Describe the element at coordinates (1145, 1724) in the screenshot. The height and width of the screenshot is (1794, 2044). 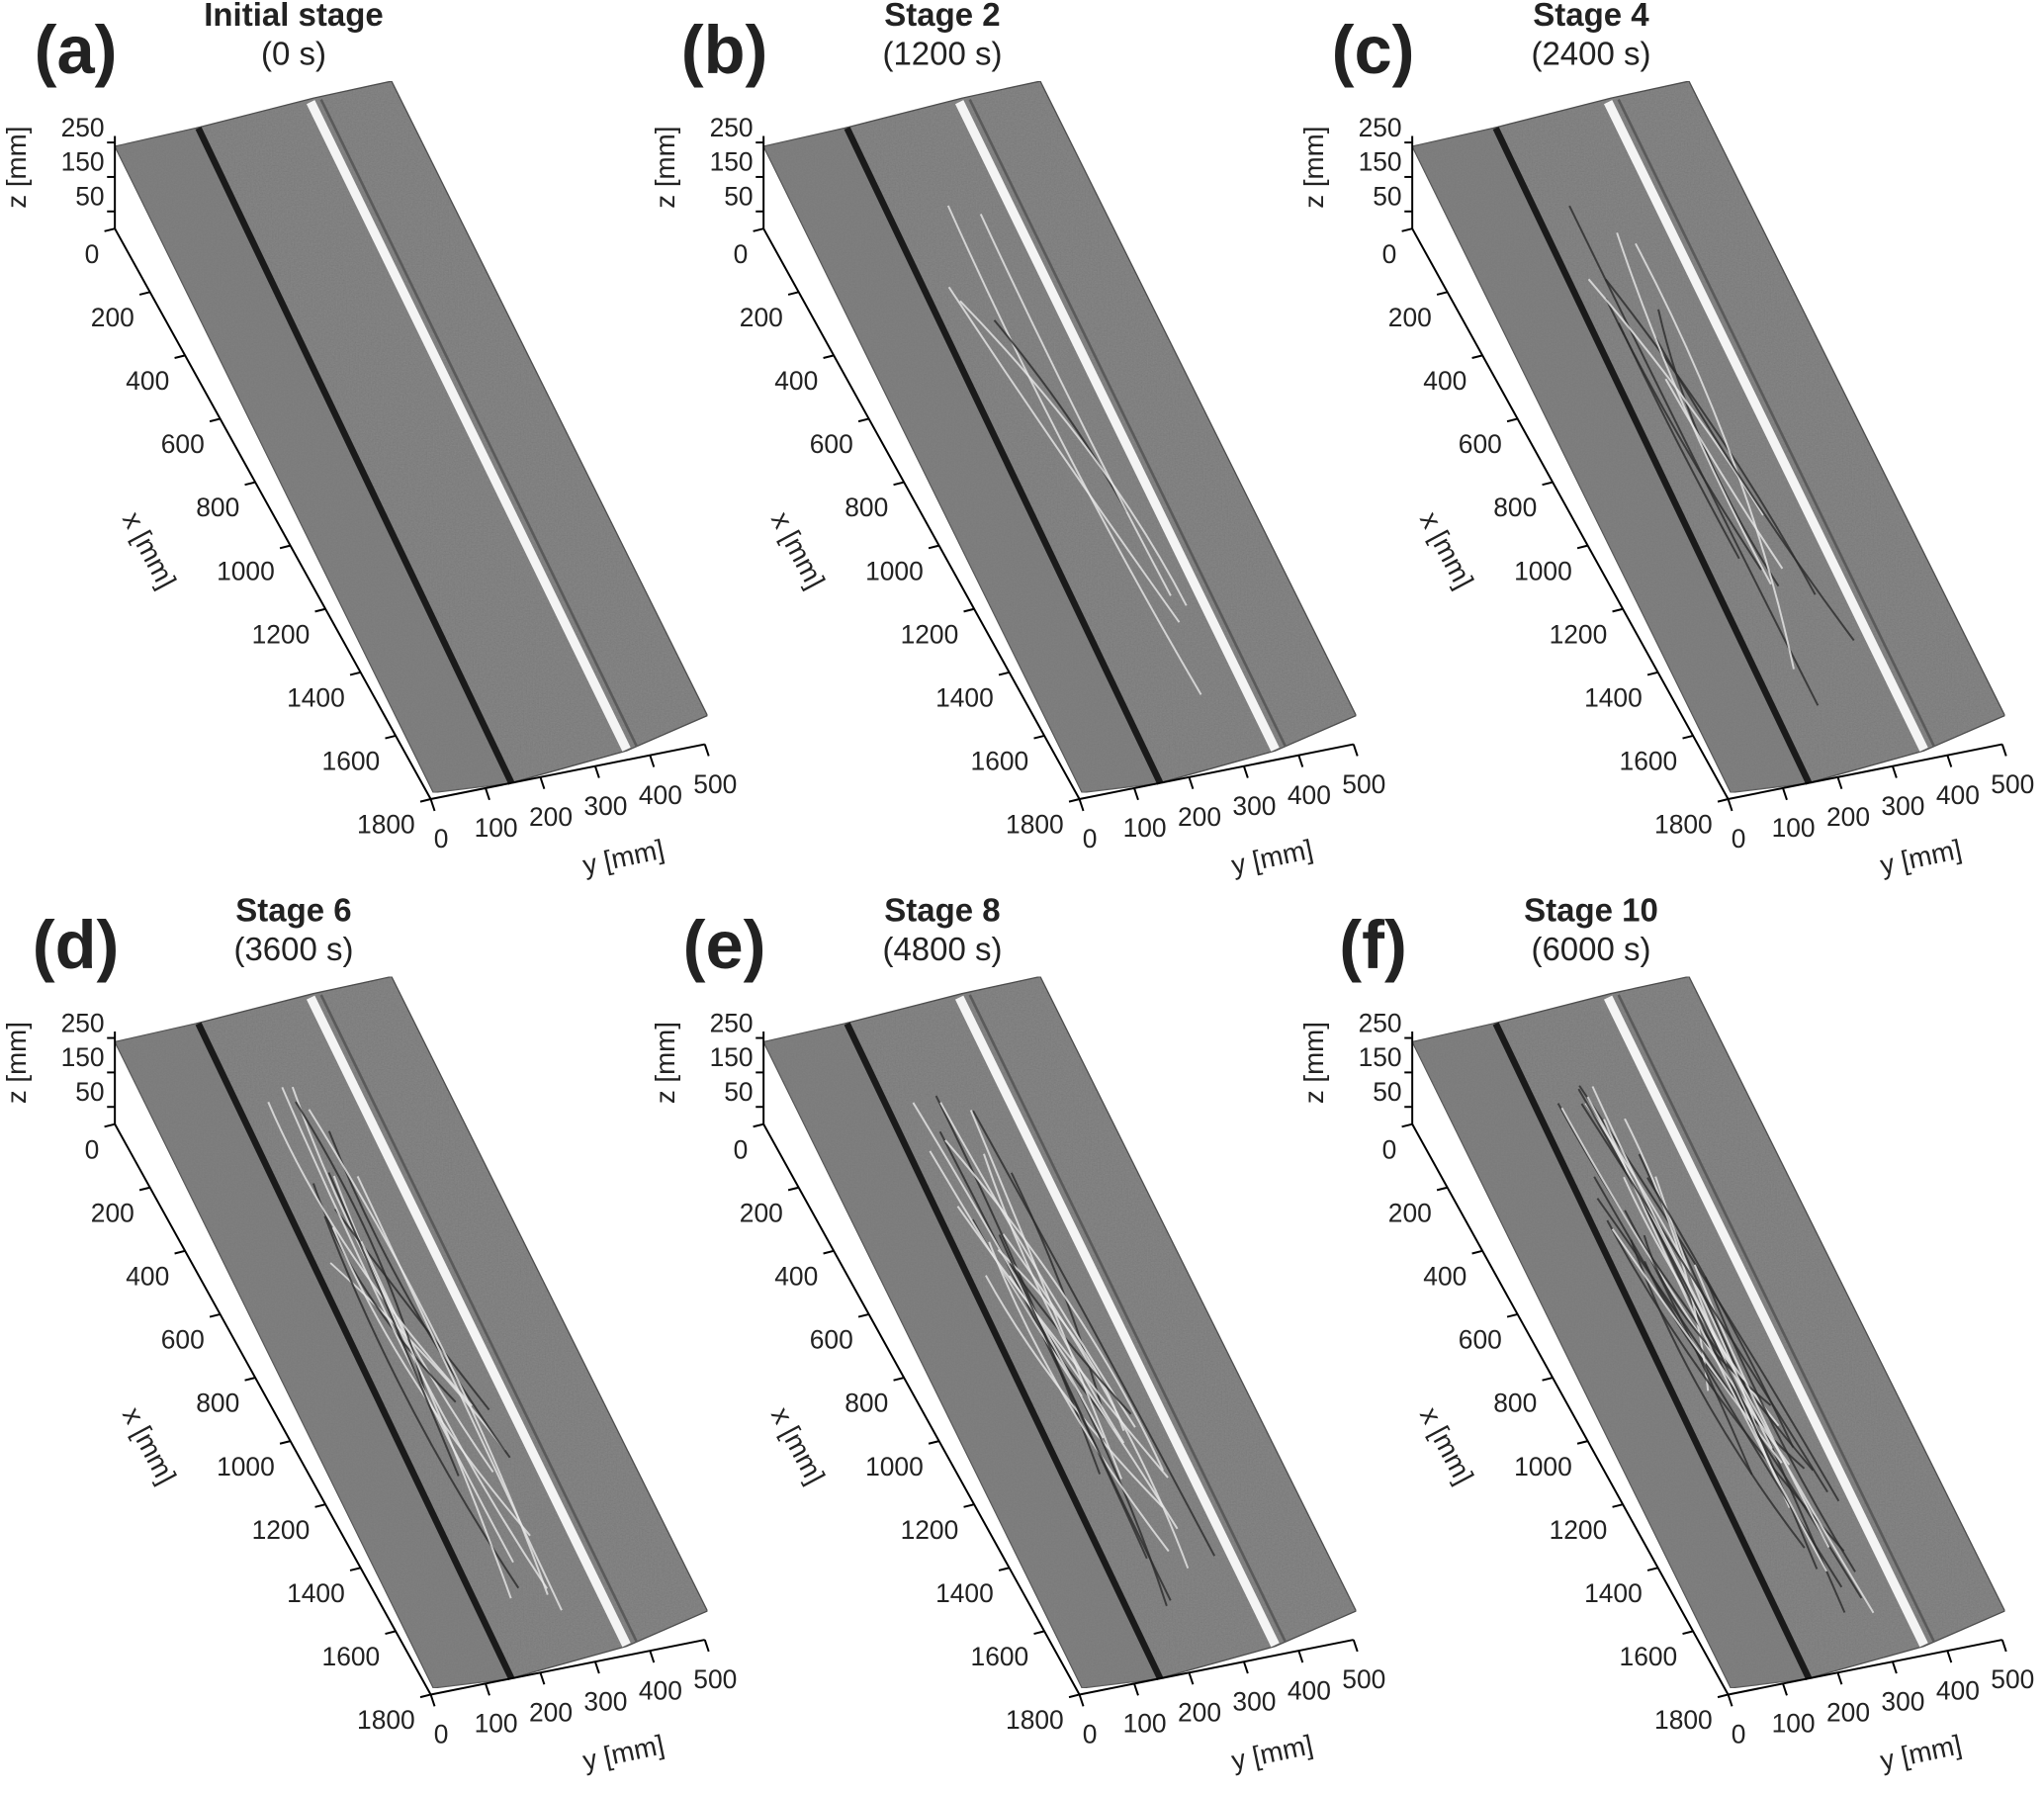
I see `y-tick-label: 100` at that location.